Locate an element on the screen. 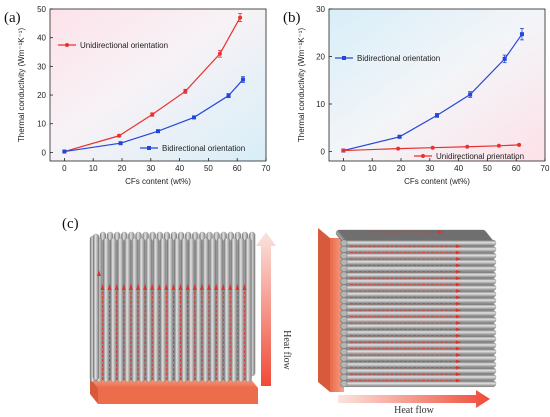 This screenshot has height=417, width=550. heat-source-wall-side is located at coordinates (324, 310).